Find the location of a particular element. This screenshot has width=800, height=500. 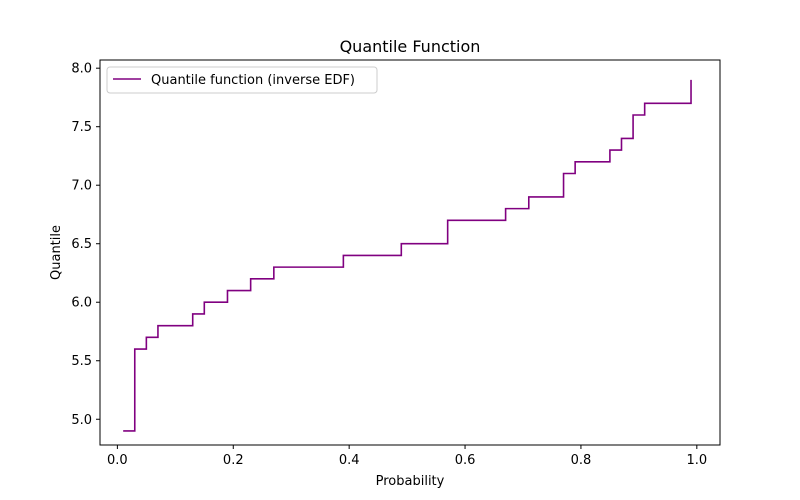

y-tick-label: 6.0 is located at coordinates (81, 303).